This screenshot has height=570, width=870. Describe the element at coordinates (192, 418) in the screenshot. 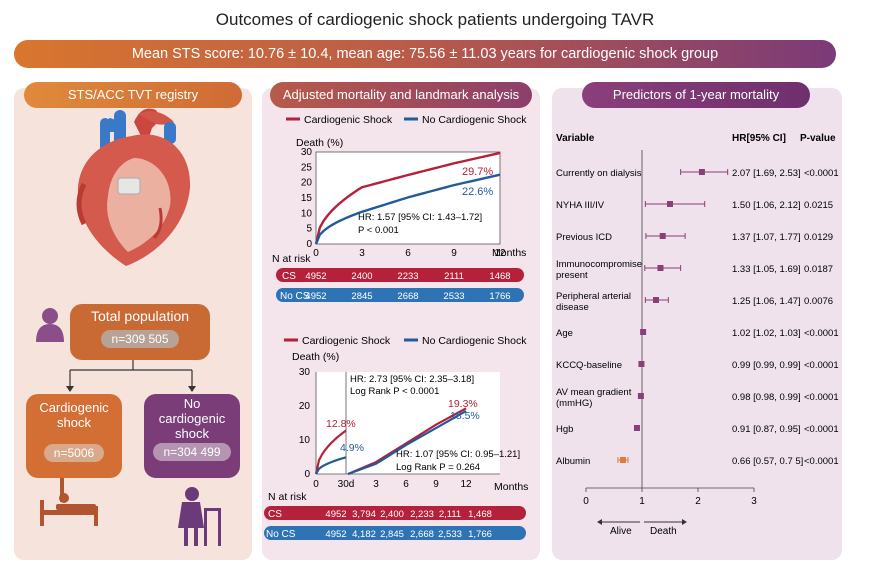

I see `nocs-label-line2: cardiogenic` at that location.